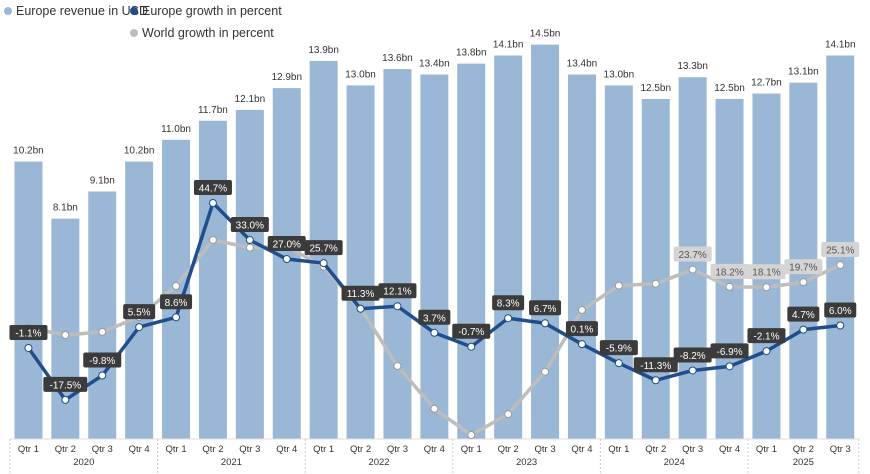  I want to click on bar-label: 14.5bn, so click(545, 34).